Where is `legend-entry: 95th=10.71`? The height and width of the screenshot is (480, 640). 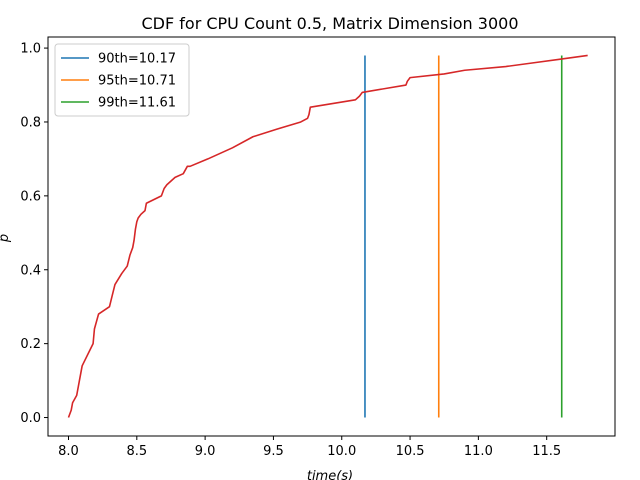
legend-entry: 95th=10.71 is located at coordinates (137, 81).